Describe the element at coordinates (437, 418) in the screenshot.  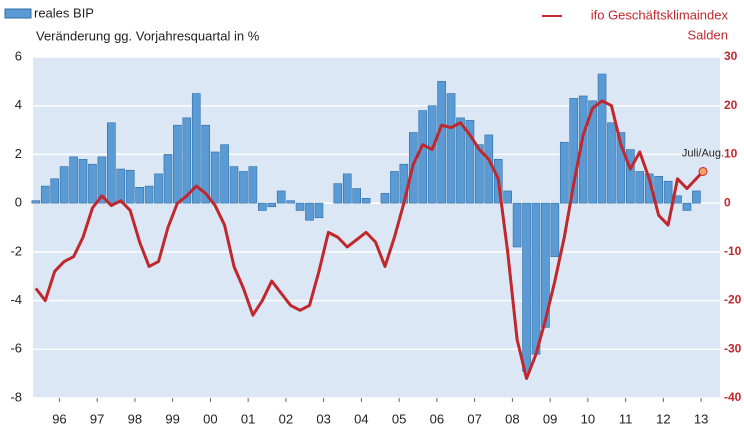
I see `x-tick-label: 06` at that location.